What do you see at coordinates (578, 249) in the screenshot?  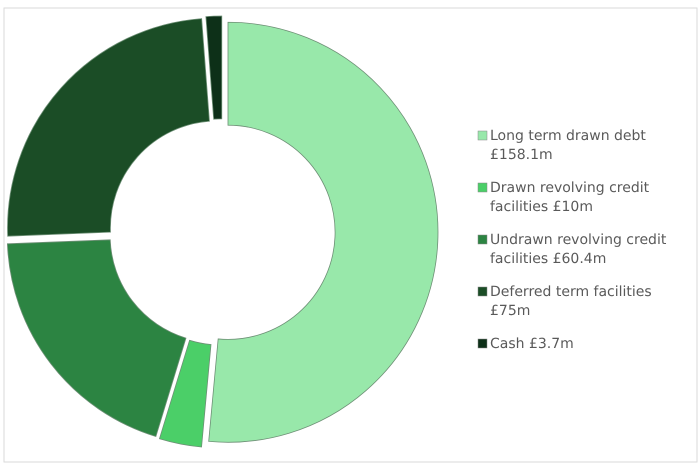 I see `legend-label: Undrawn revolving credit facilities £60.4m` at bounding box center [578, 249].